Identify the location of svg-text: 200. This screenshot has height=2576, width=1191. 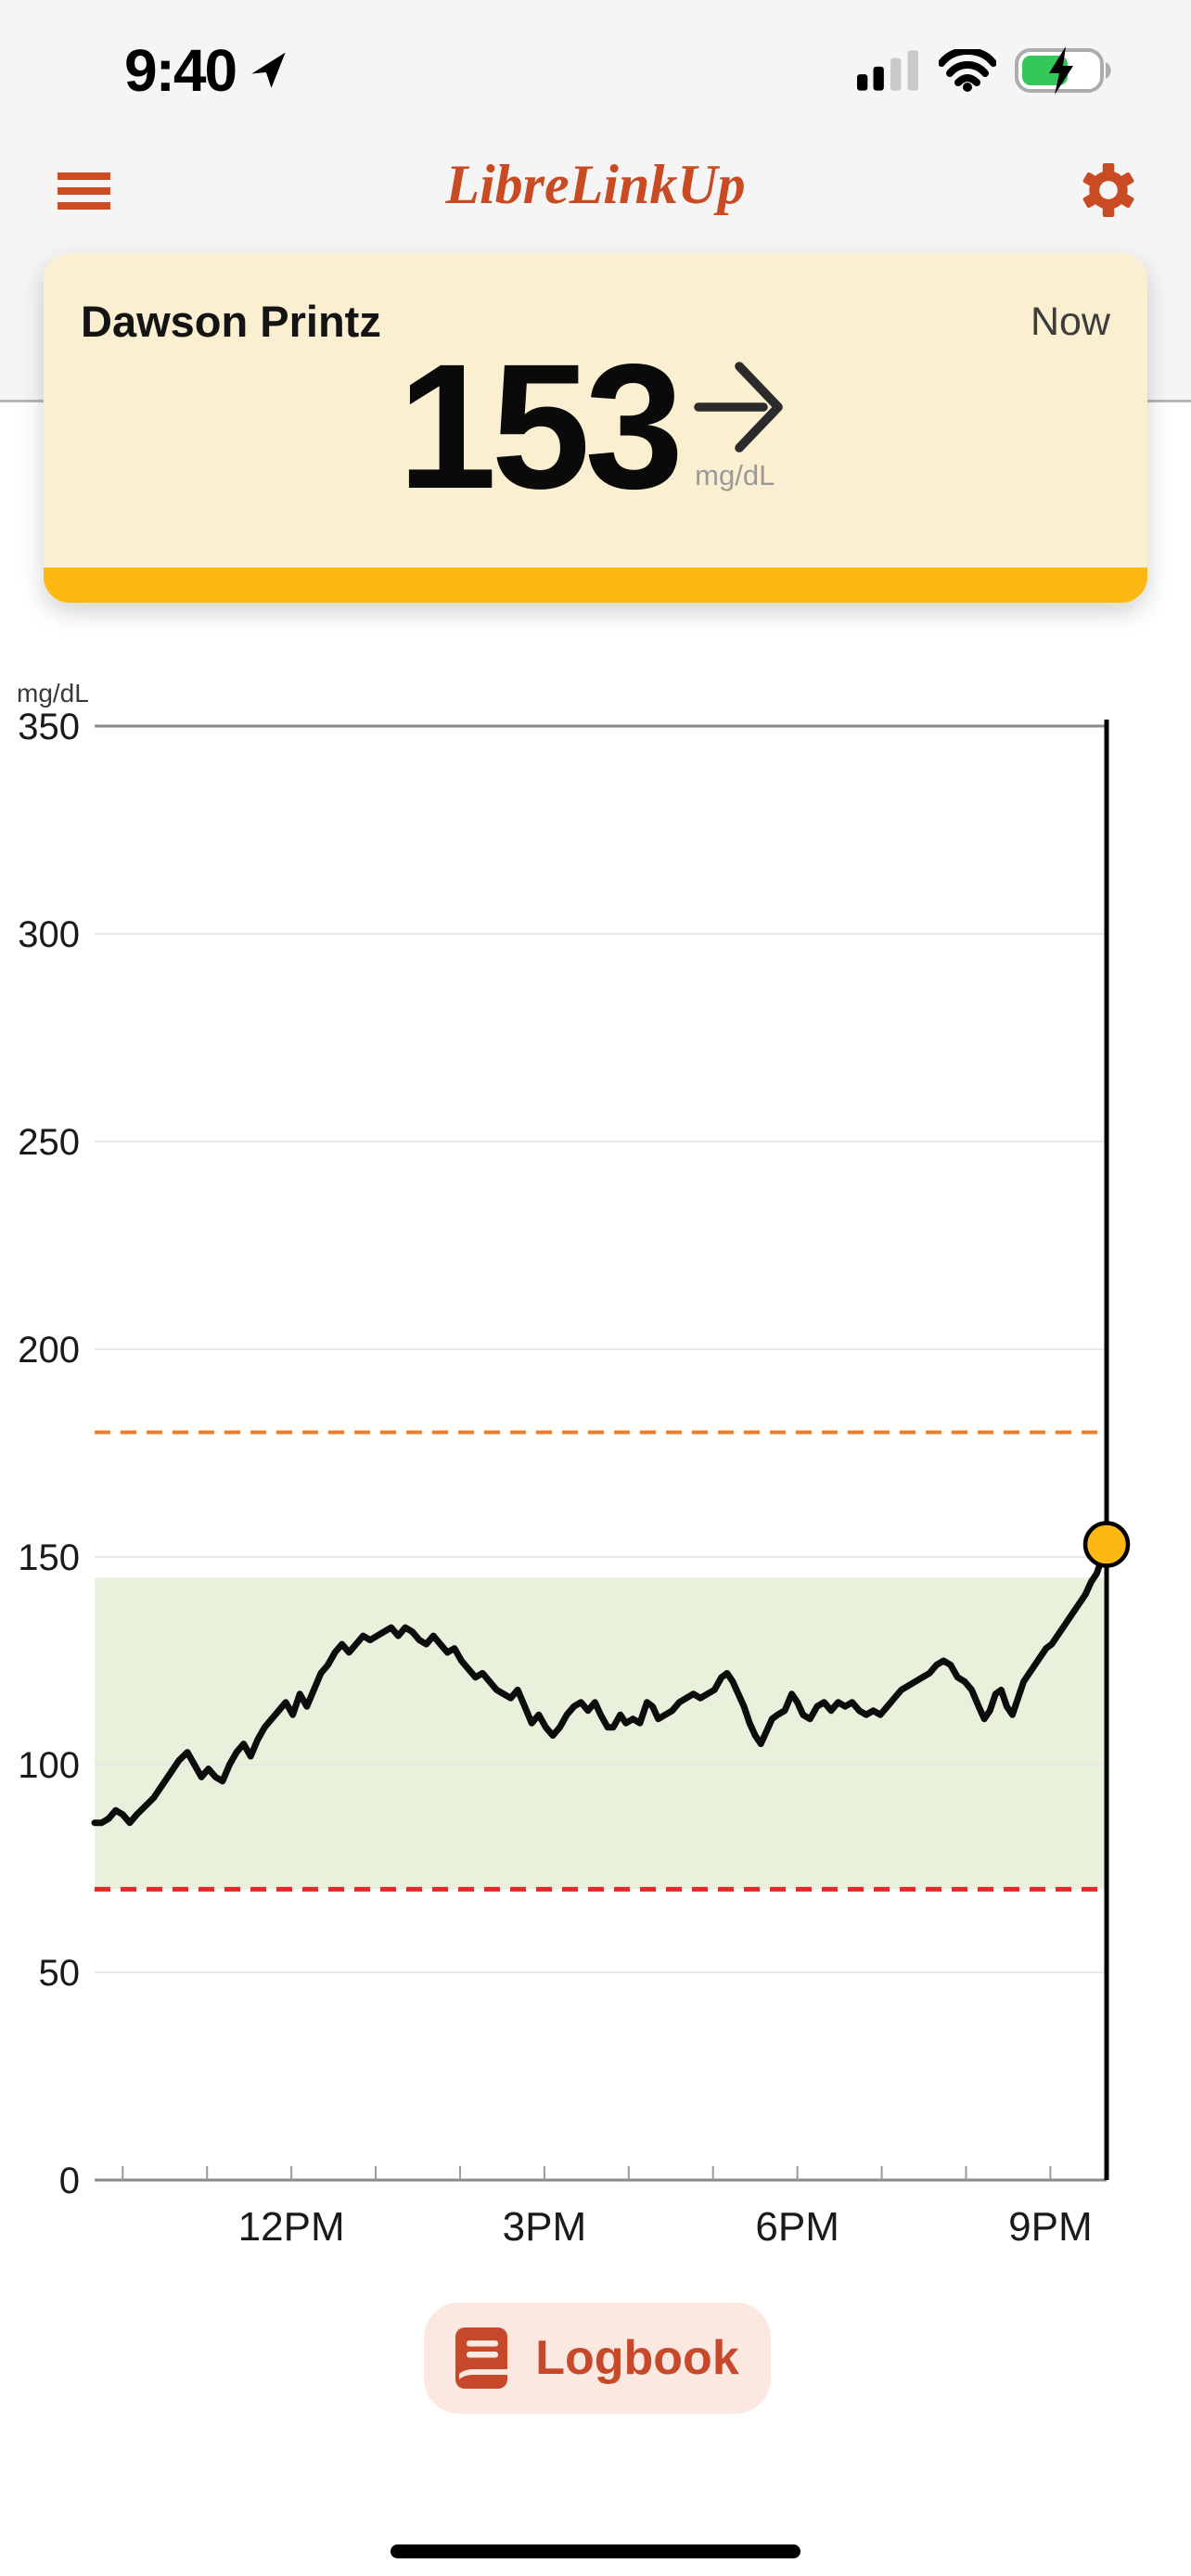
(49, 1351).